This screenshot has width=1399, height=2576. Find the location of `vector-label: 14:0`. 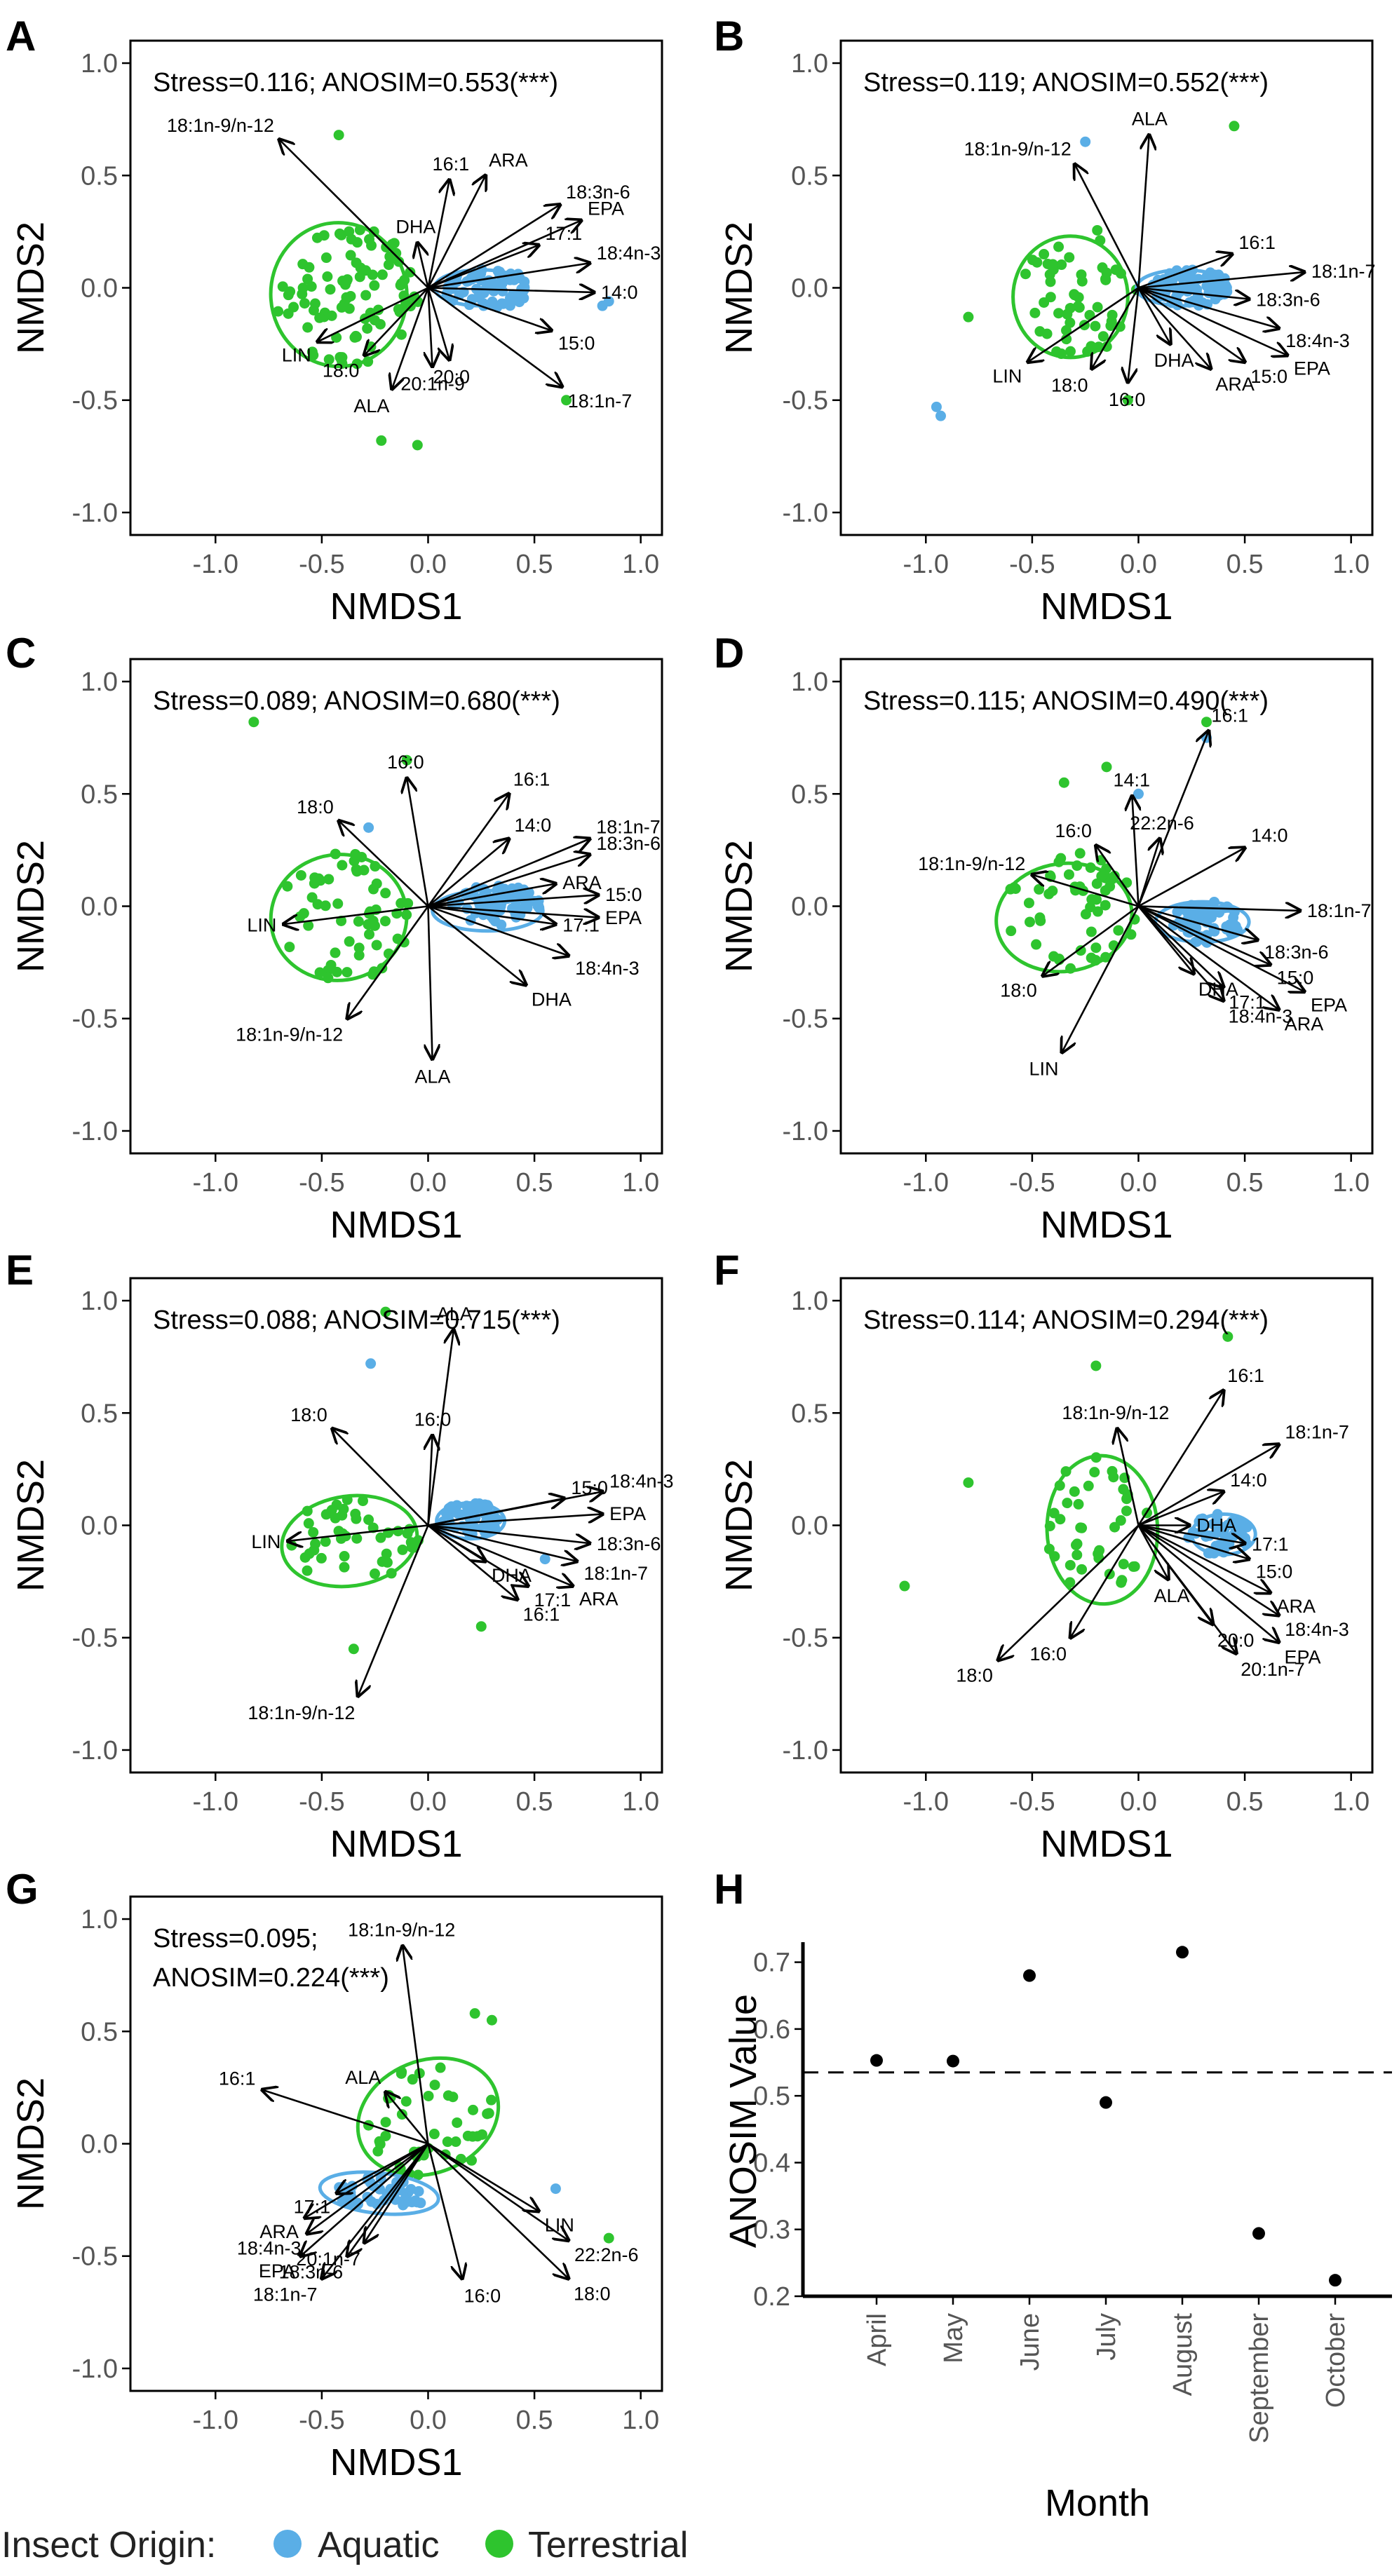

vector-label: 14:0 is located at coordinates (1248, 1480).